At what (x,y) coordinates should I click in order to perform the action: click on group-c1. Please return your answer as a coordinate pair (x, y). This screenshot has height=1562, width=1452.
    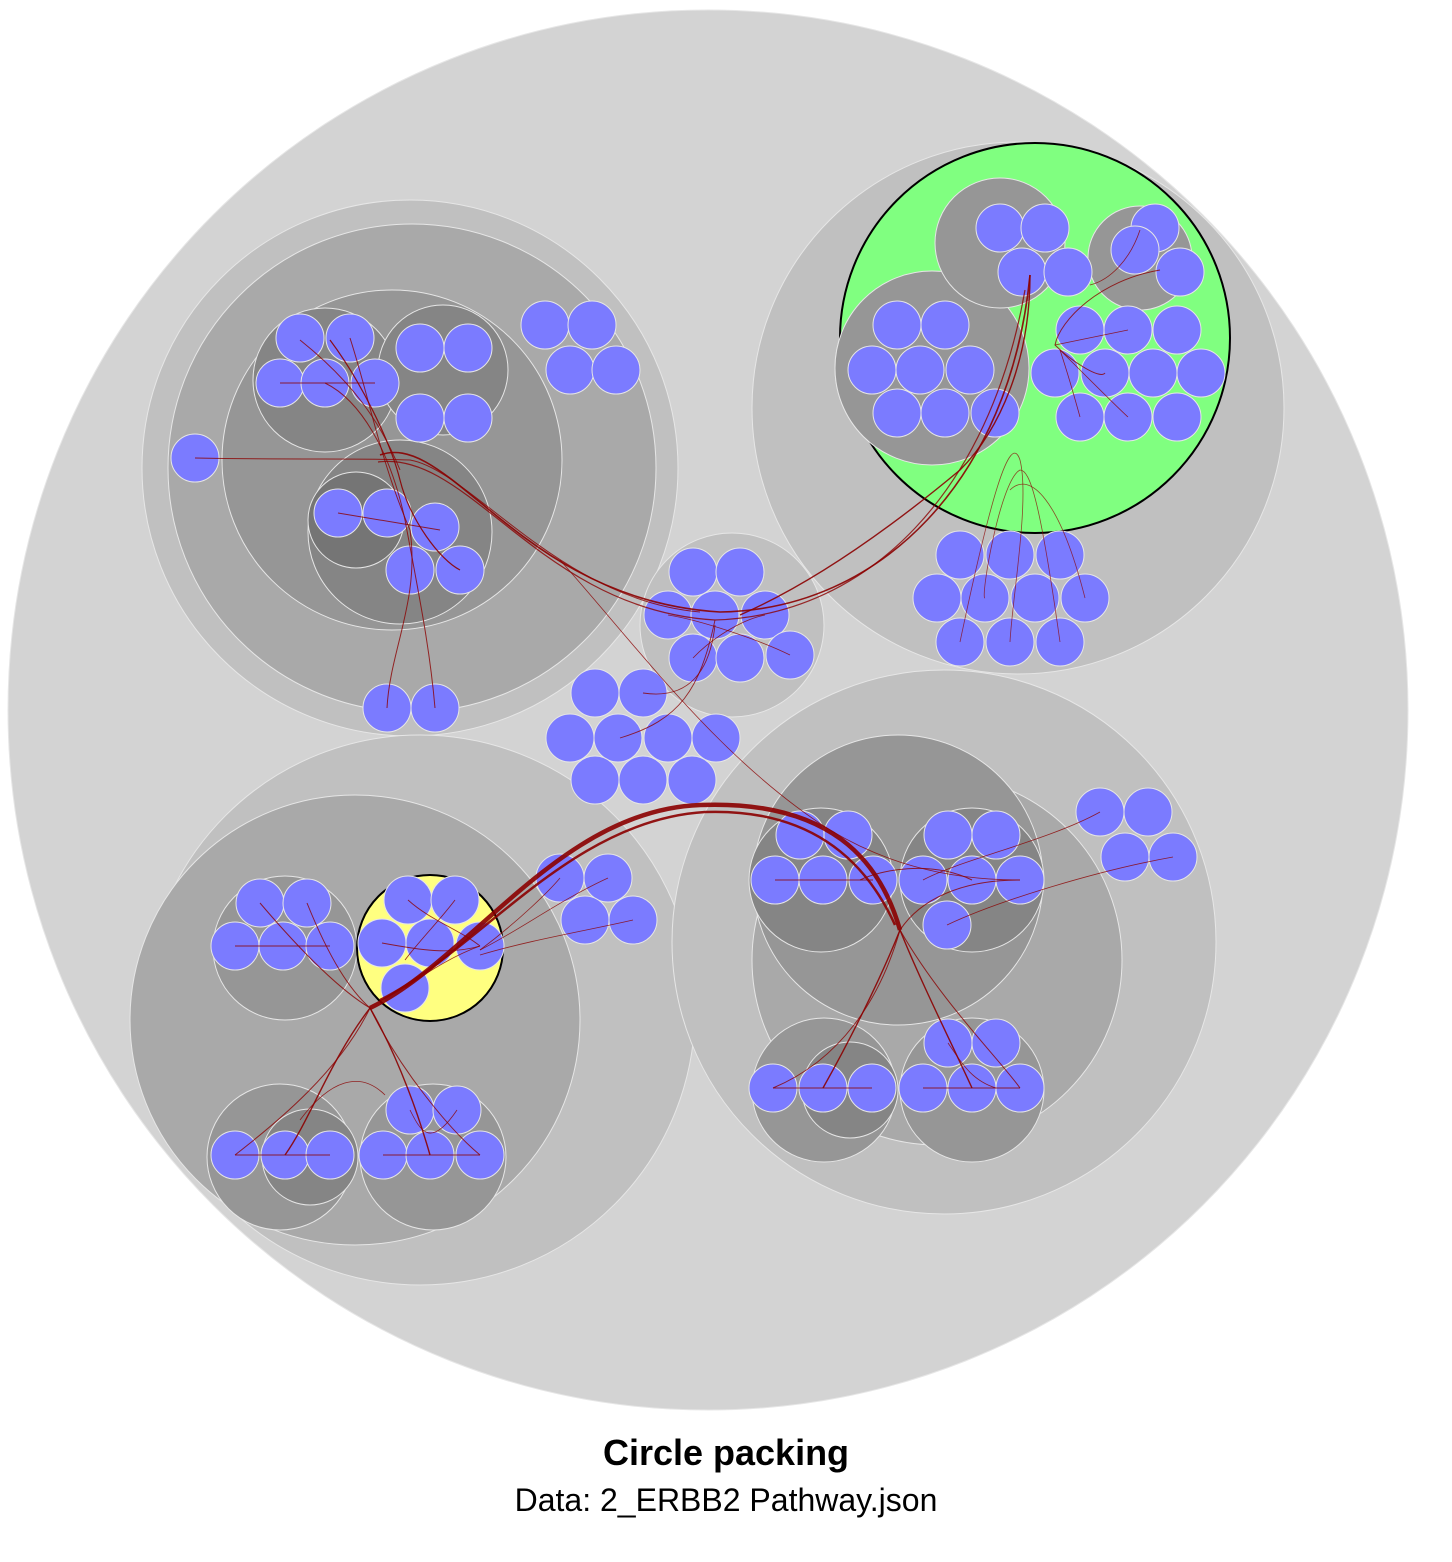
    Looking at the image, I should click on (355, 1020).